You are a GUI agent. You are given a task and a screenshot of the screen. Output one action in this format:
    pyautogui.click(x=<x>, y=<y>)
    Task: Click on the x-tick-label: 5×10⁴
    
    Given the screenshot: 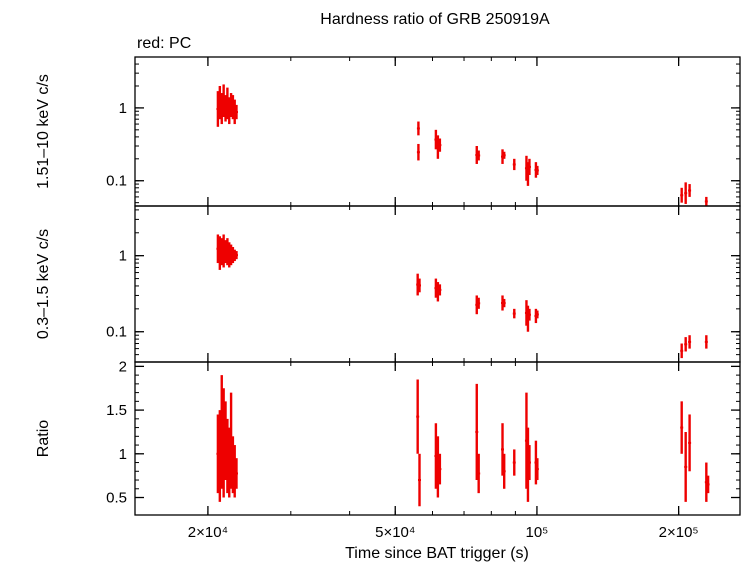 What is the action you would take?
    pyautogui.click(x=395, y=532)
    